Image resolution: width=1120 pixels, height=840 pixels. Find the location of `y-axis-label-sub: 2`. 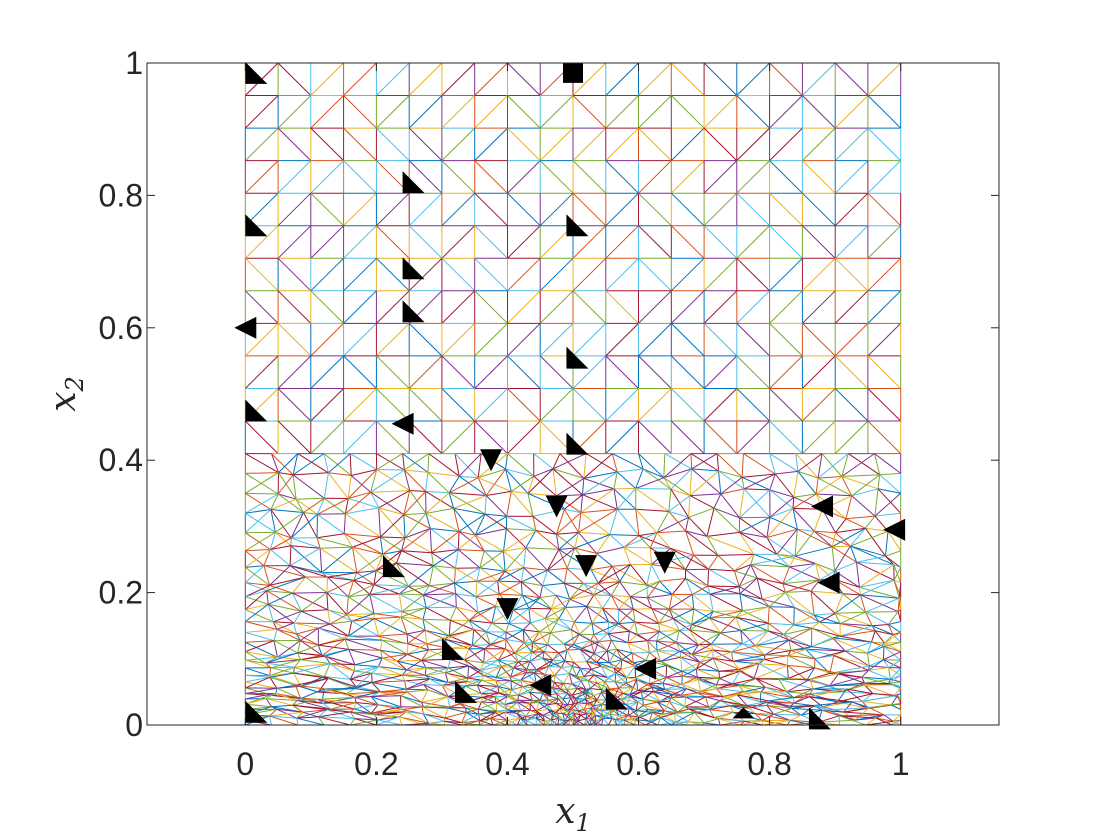

y-axis-label-sub: 2 is located at coordinates (75, 384).